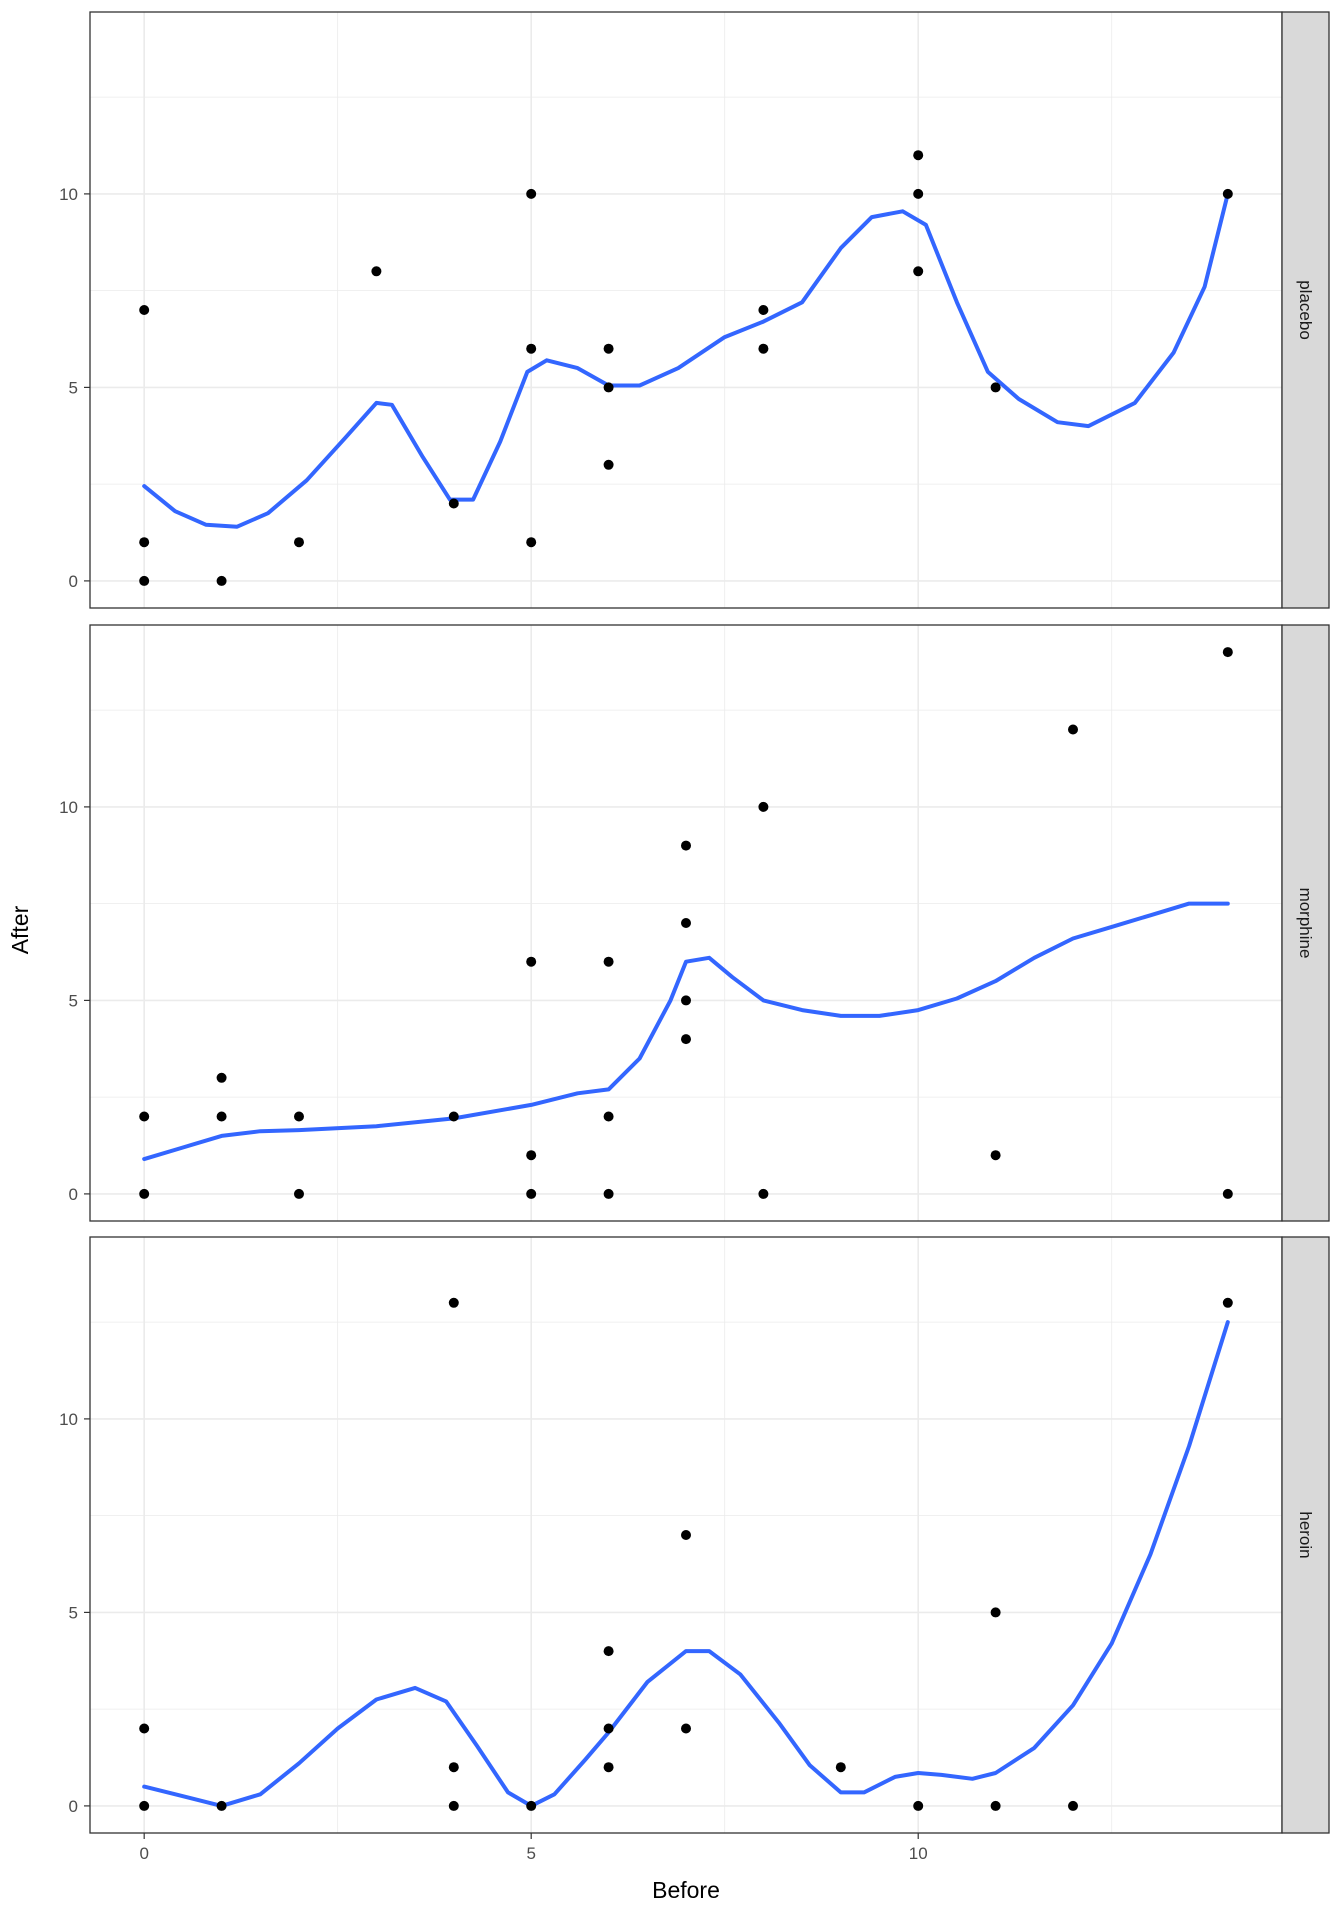 The image size is (1344, 1920). What do you see at coordinates (20, 929) in the screenshot?
I see `y-axis-title: After` at bounding box center [20, 929].